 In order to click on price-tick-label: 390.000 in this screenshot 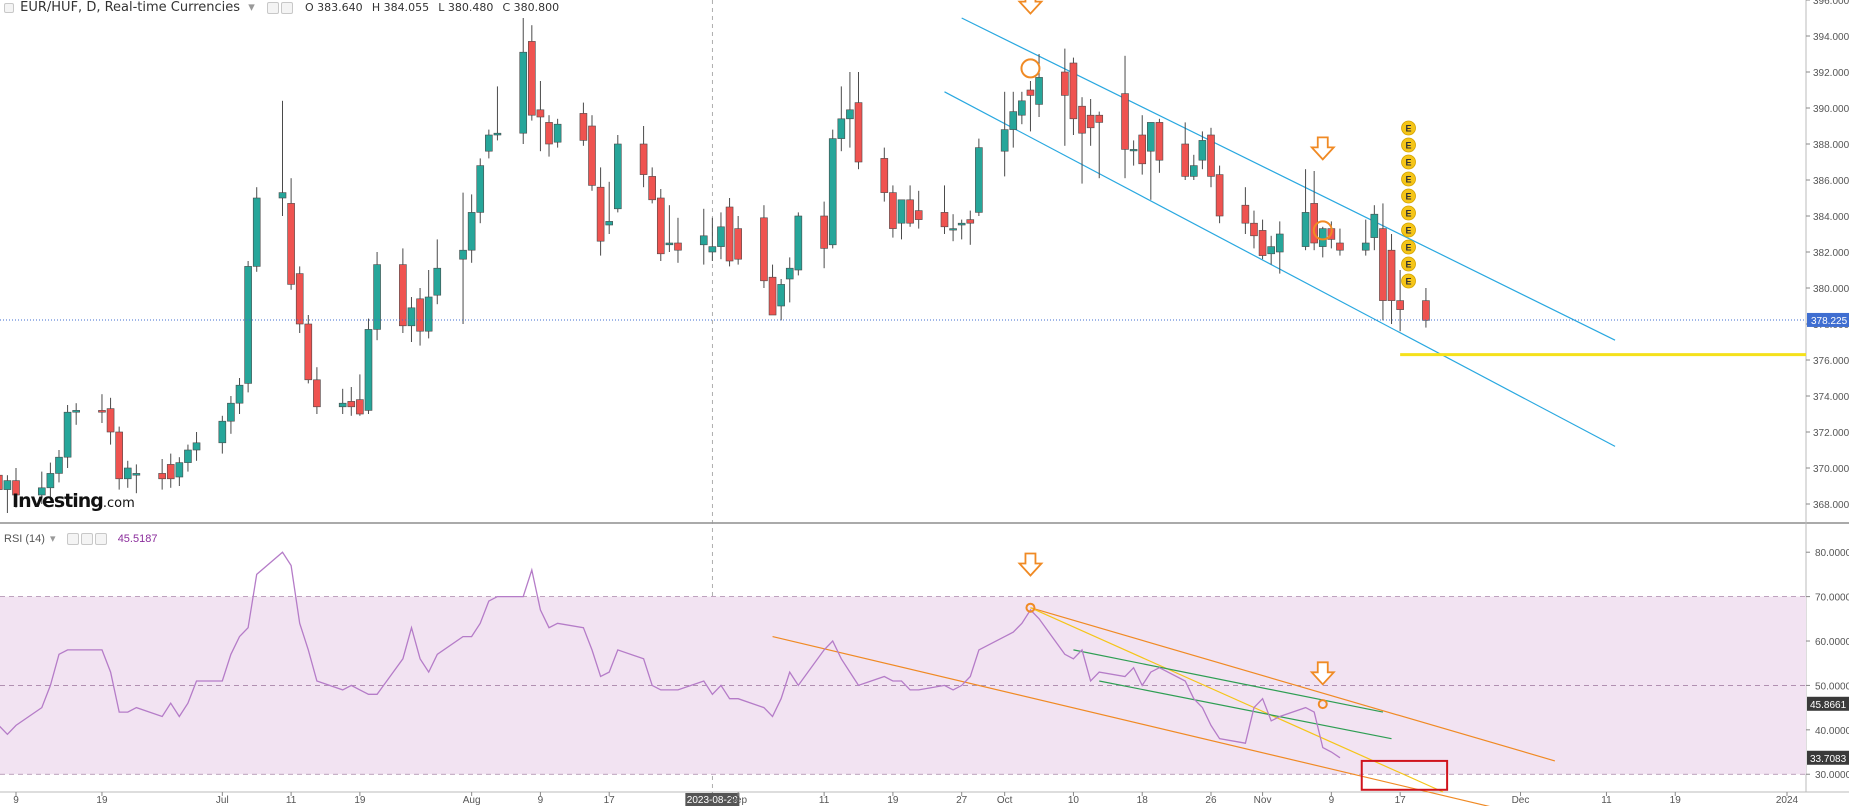, I will do `click(1831, 109)`.